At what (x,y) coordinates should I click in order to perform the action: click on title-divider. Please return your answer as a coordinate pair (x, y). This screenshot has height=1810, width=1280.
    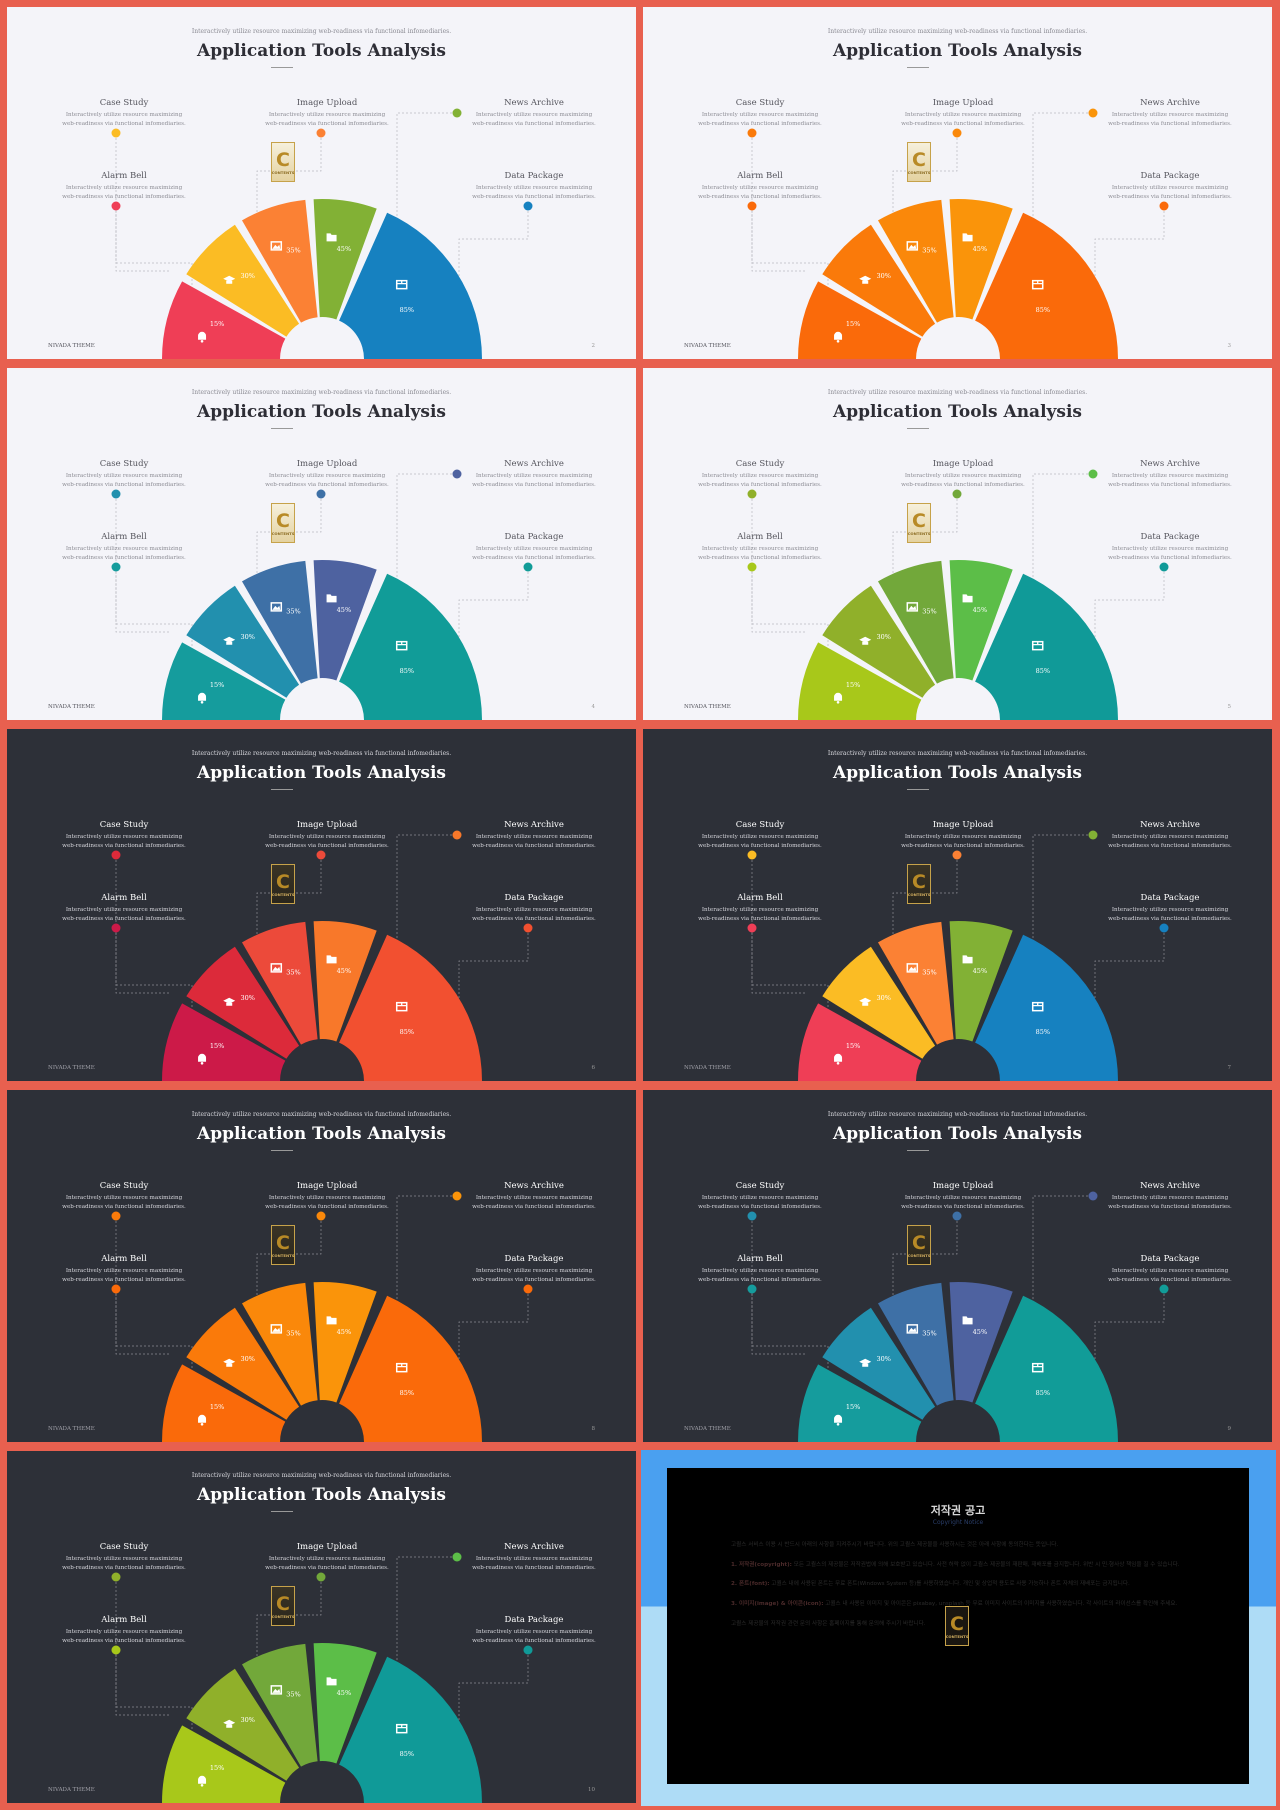
    Looking at the image, I should click on (282, 1511).